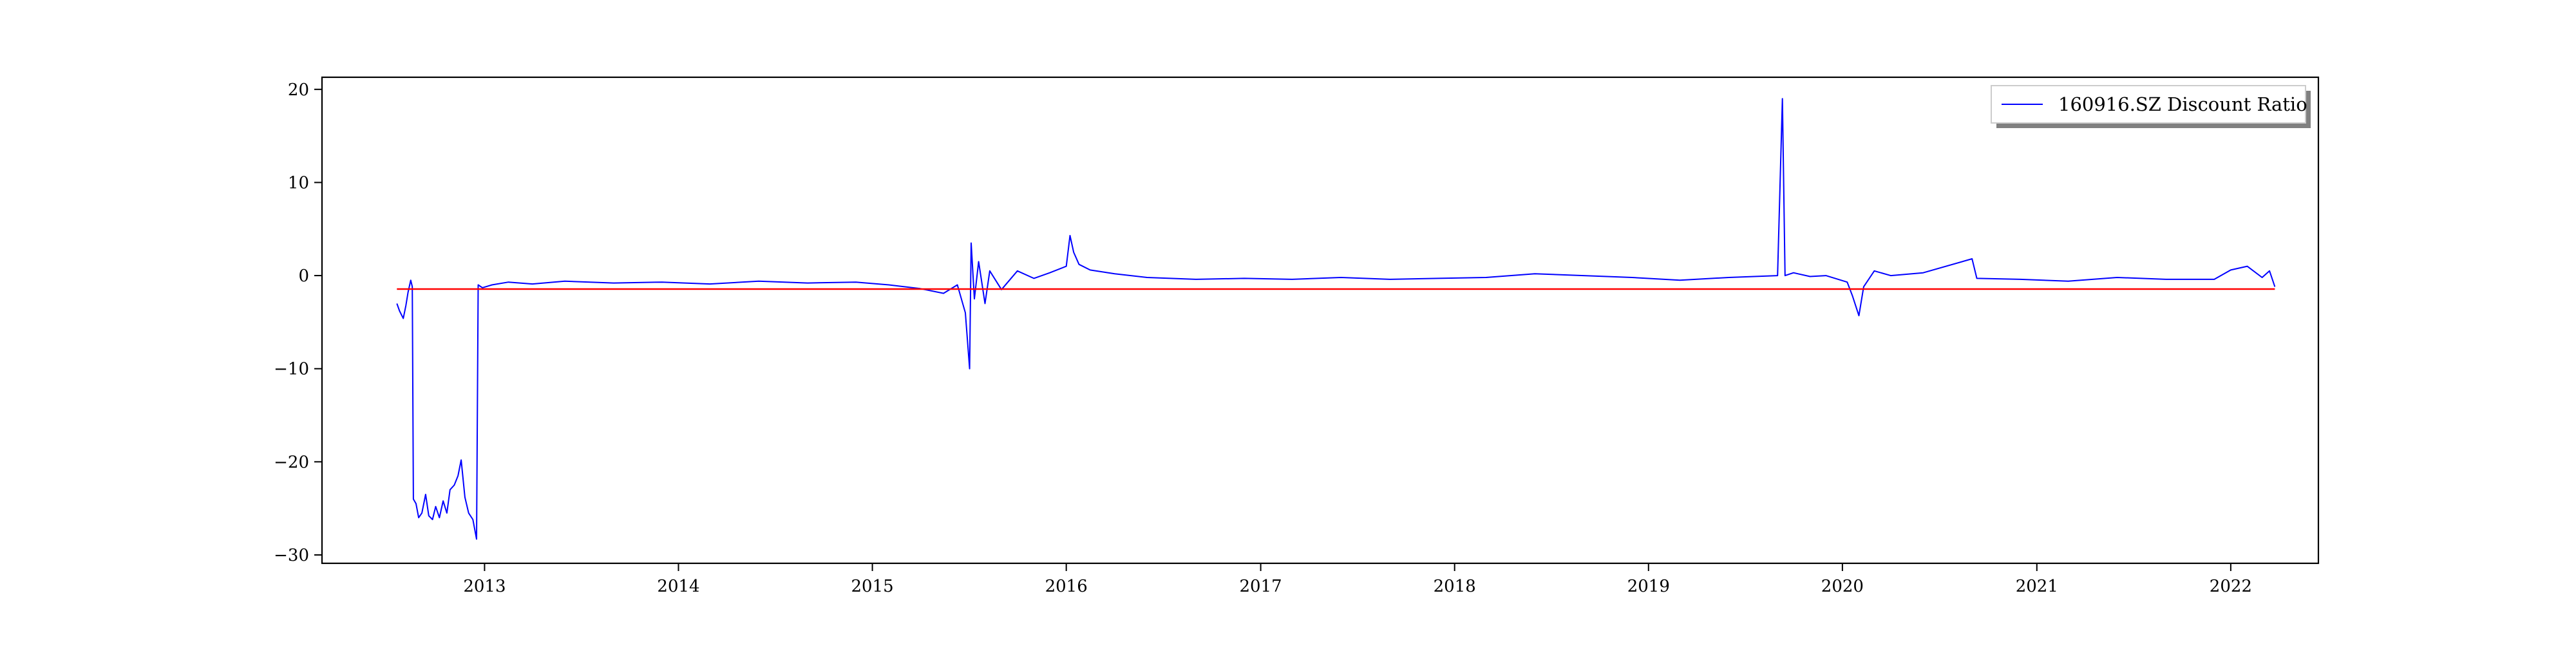  What do you see at coordinates (1261, 586) in the screenshot?
I see `x-tick-label: 2017` at bounding box center [1261, 586].